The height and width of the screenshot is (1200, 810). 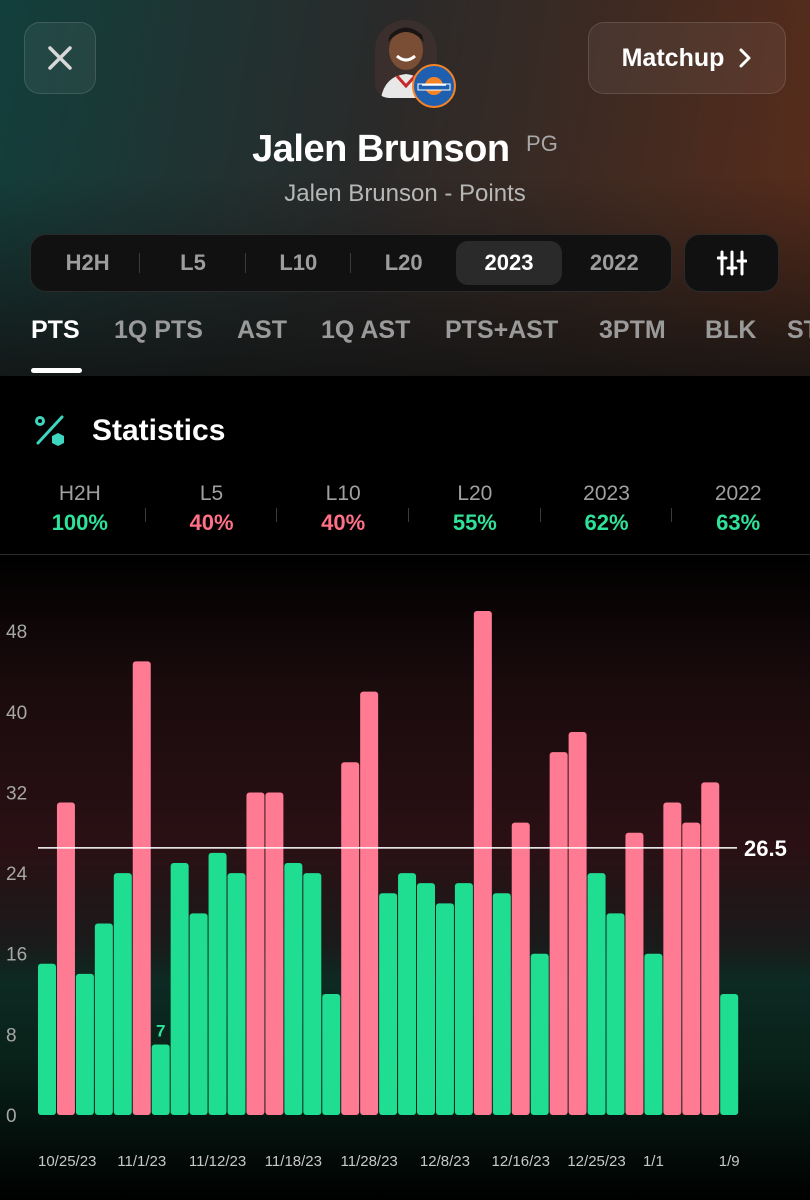 I want to click on x-tick-label: 1/1, so click(x=653, y=1161).